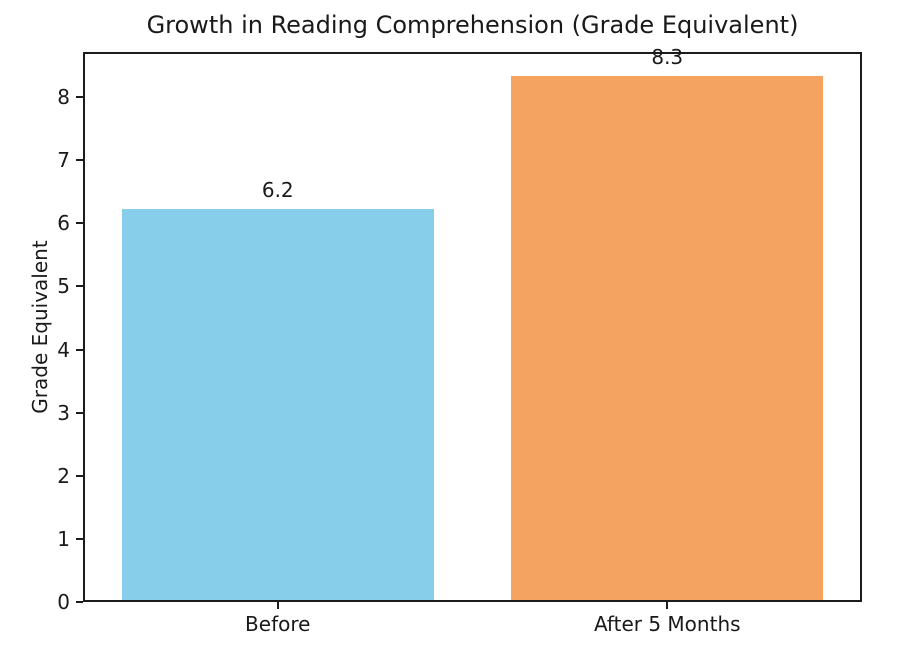 The image size is (898, 672). I want to click on y-tick-label-8: 8, so click(63, 97).